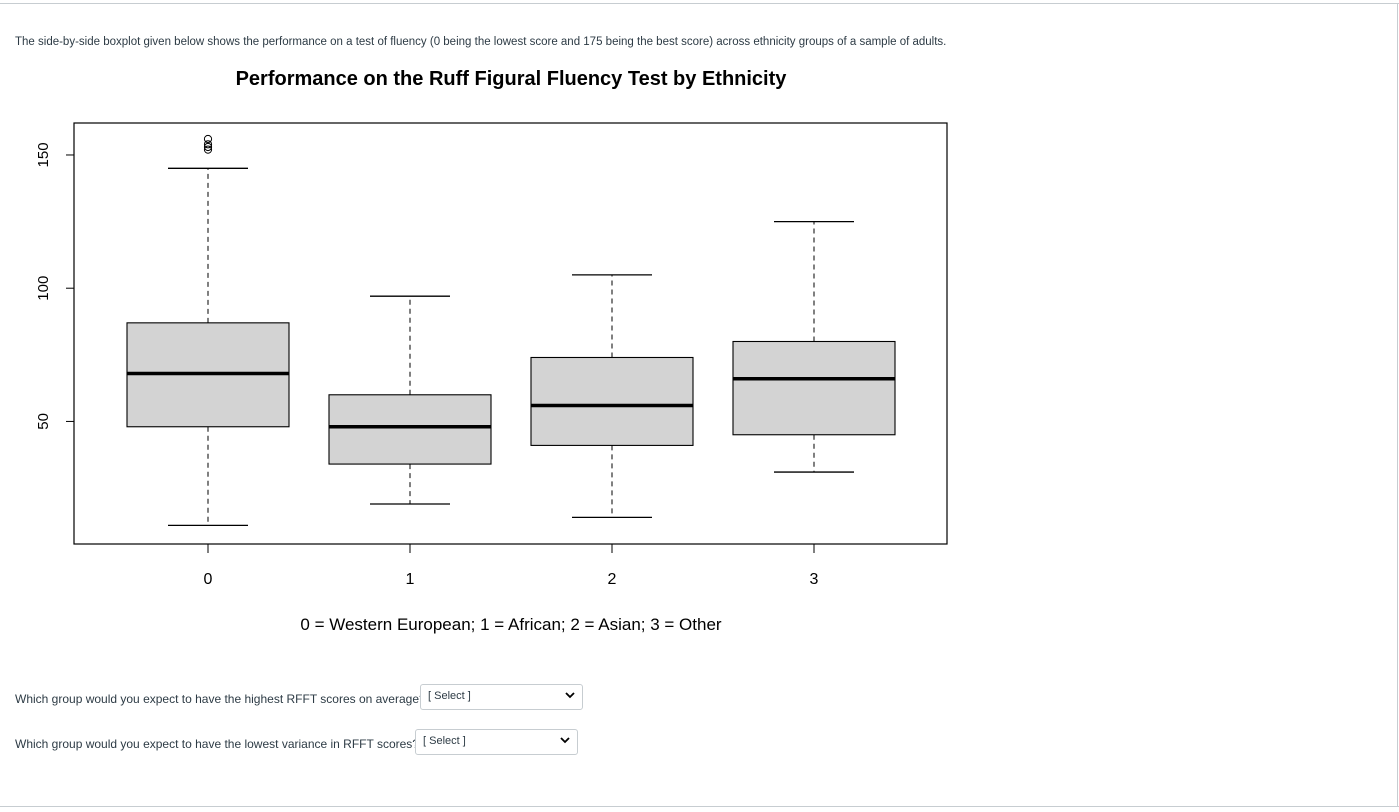  I want to click on right-divider, so click(1397, 405).